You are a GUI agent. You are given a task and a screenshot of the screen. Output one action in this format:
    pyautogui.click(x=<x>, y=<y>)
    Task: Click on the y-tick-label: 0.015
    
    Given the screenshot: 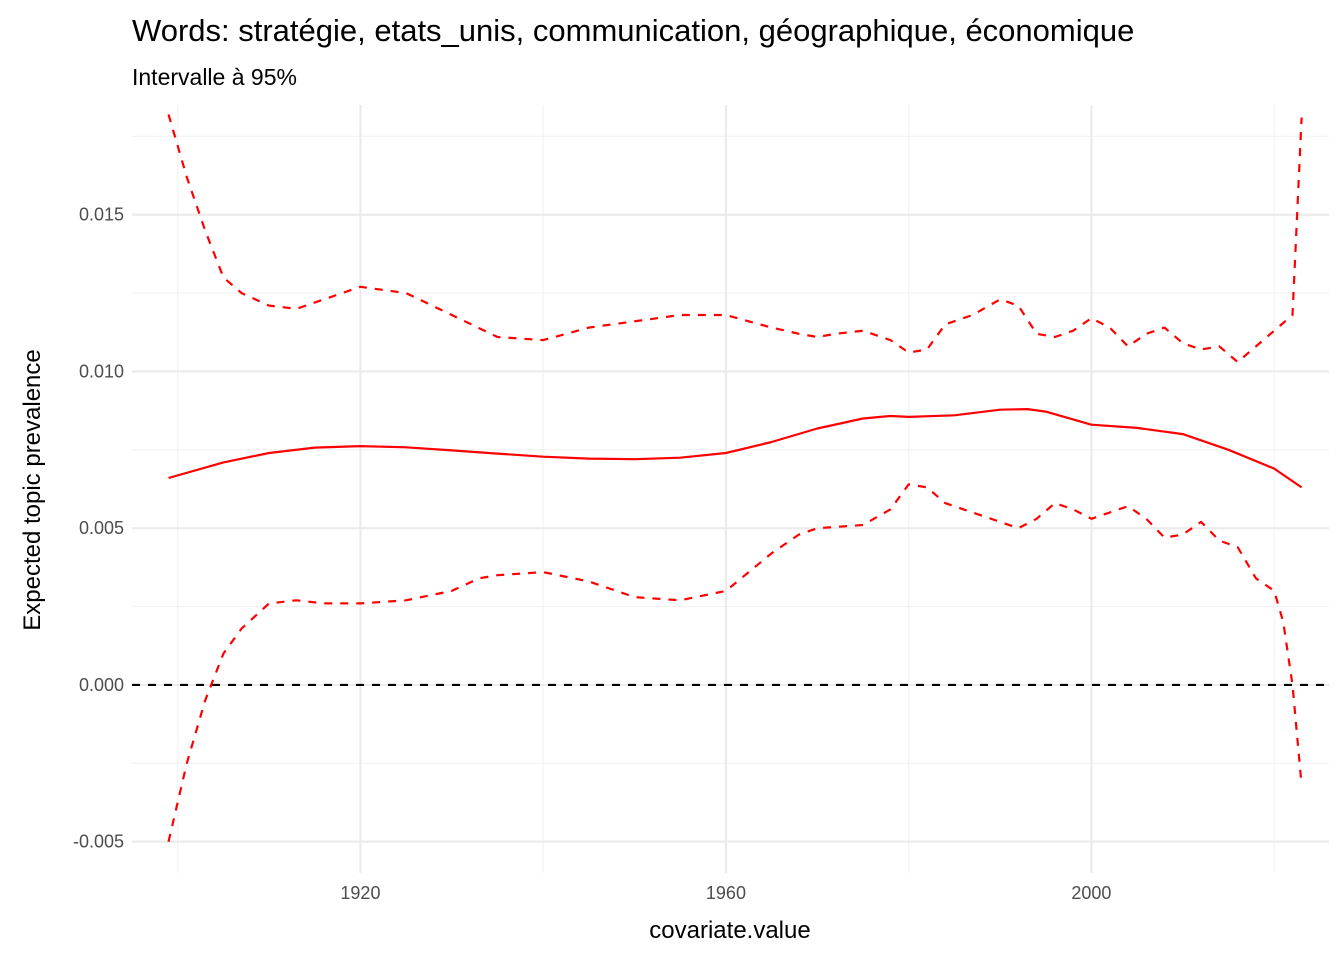 What is the action you would take?
    pyautogui.click(x=101, y=215)
    